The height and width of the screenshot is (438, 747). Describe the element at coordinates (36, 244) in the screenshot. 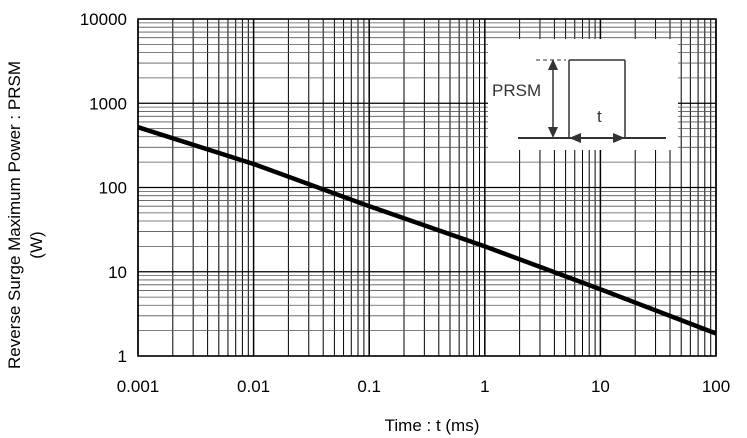

I see `y-axis-title-line2: (W)` at that location.